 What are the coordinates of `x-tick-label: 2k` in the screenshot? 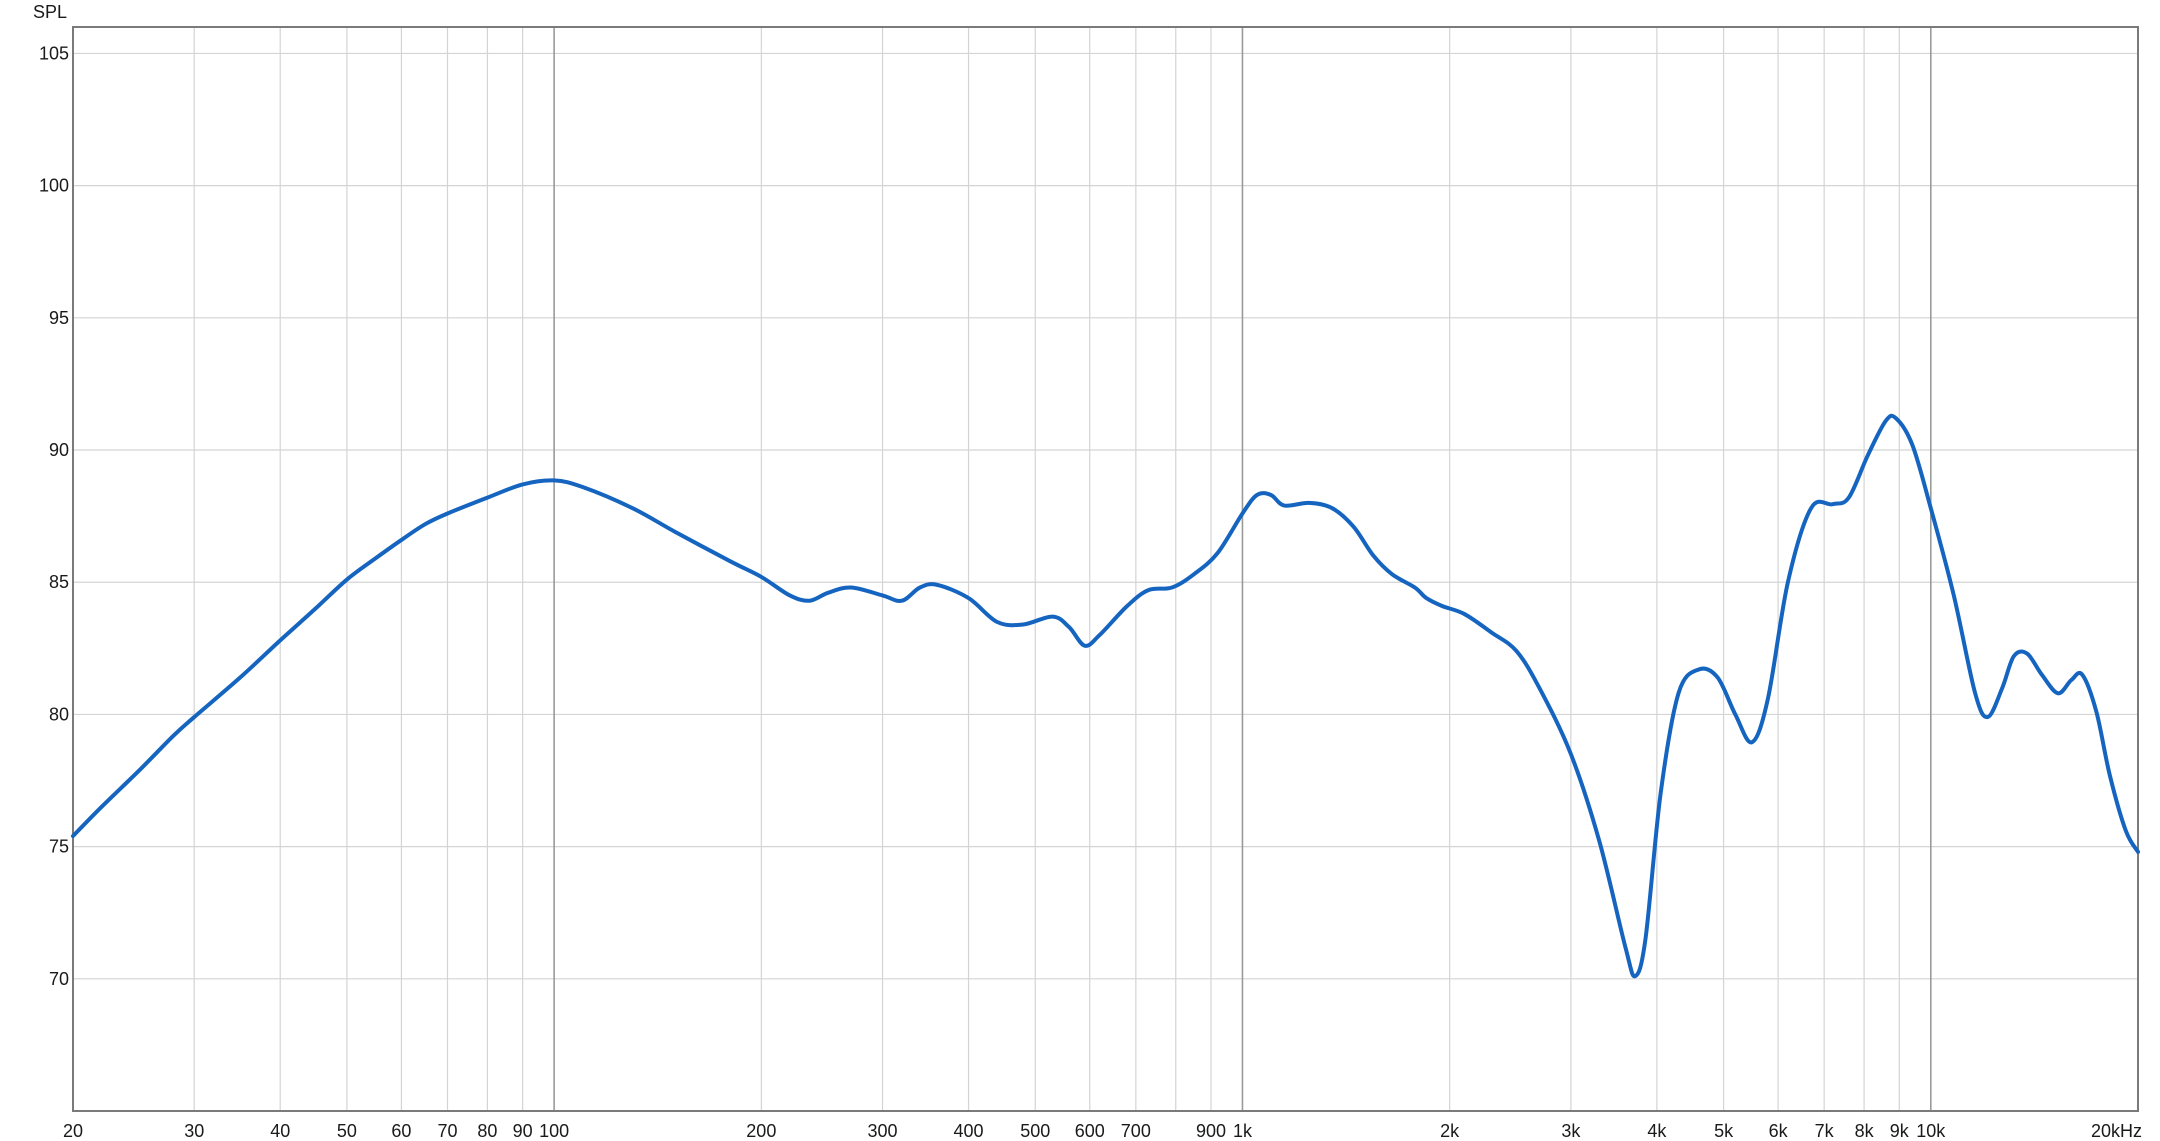 It's located at (1450, 1131).